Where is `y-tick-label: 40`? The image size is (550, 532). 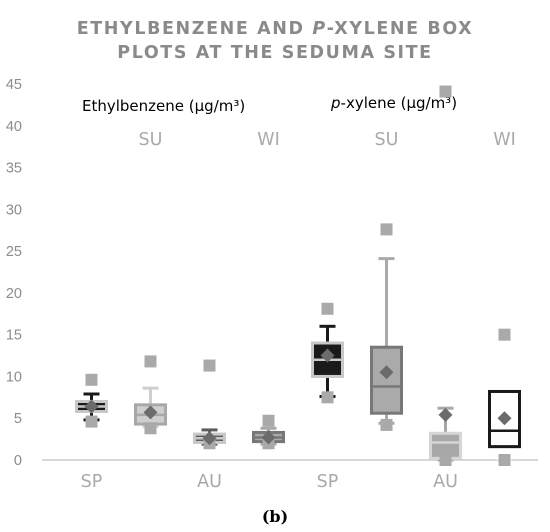
y-tick-label: 40 is located at coordinates (14, 127).